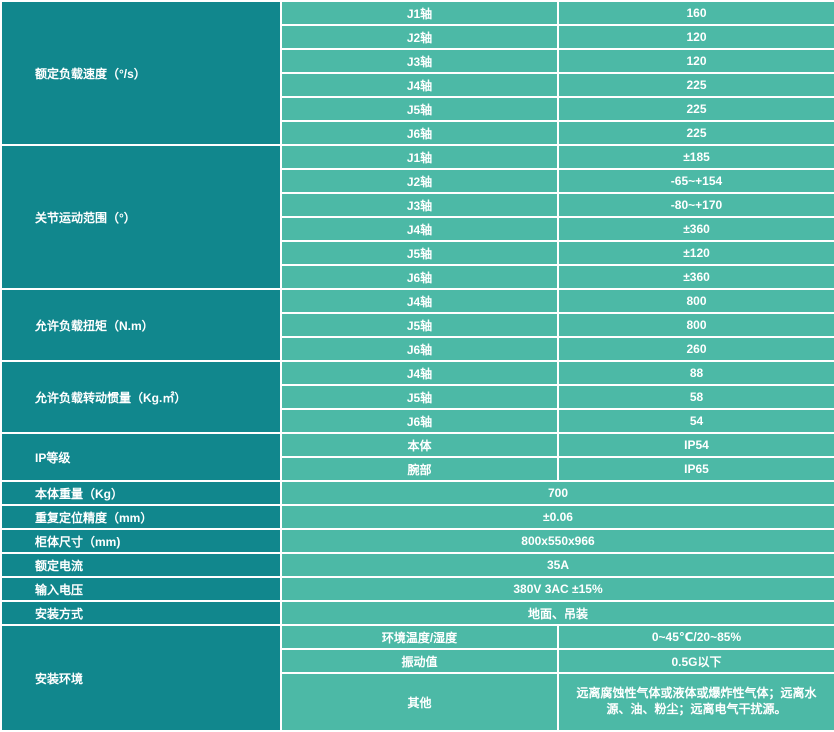  I want to click on spec-category-cell: 安装环境, so click(141, 678).